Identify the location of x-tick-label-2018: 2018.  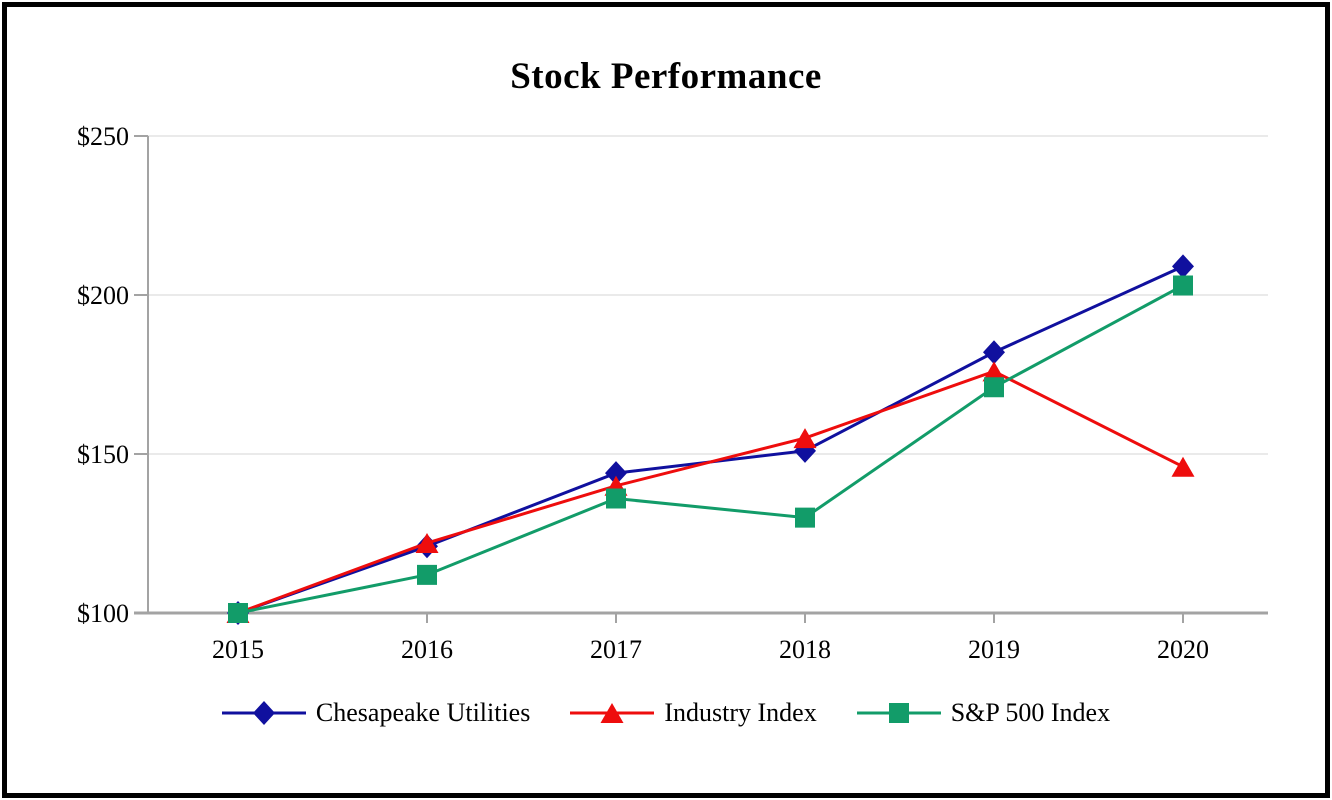
(805, 649).